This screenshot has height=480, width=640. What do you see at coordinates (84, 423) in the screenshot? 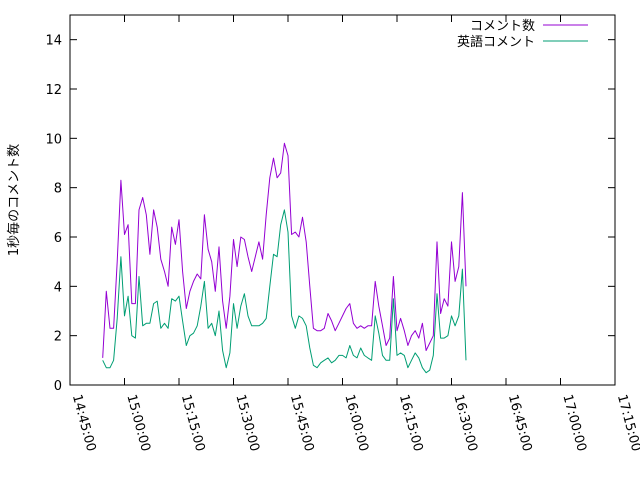
I see `x-tick-label: 14:45:00` at bounding box center [84, 423].